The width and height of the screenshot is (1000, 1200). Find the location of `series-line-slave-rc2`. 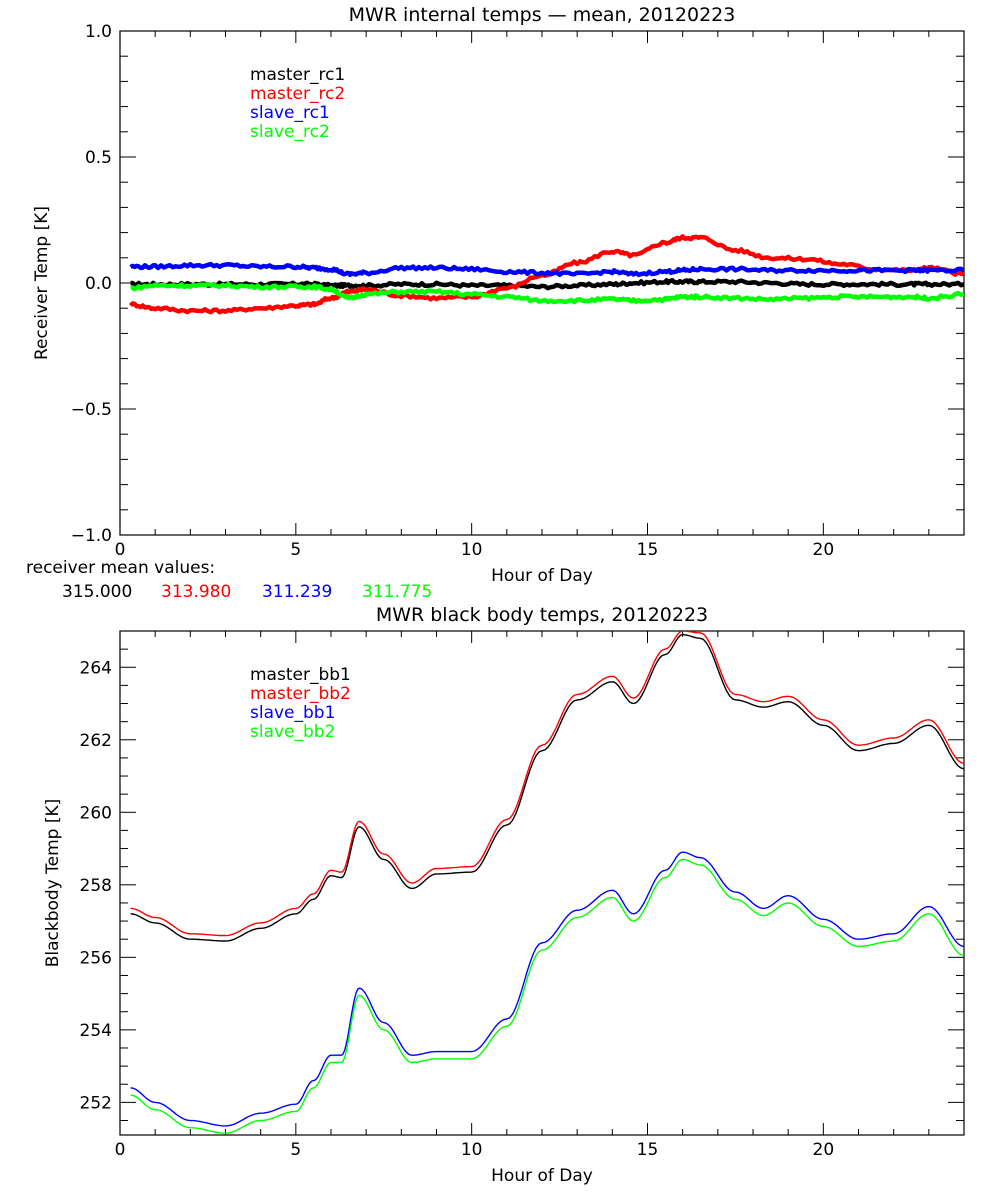

series-line-slave-rc2 is located at coordinates (547, 293).